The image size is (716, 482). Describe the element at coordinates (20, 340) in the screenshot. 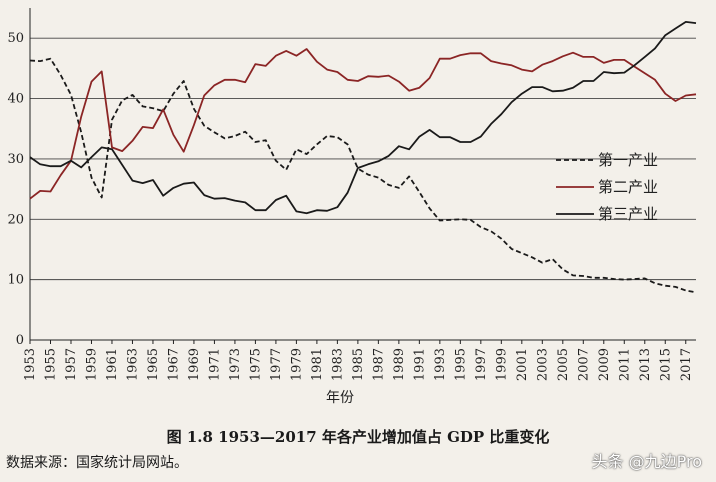

I see `y-tick-label: 0` at that location.